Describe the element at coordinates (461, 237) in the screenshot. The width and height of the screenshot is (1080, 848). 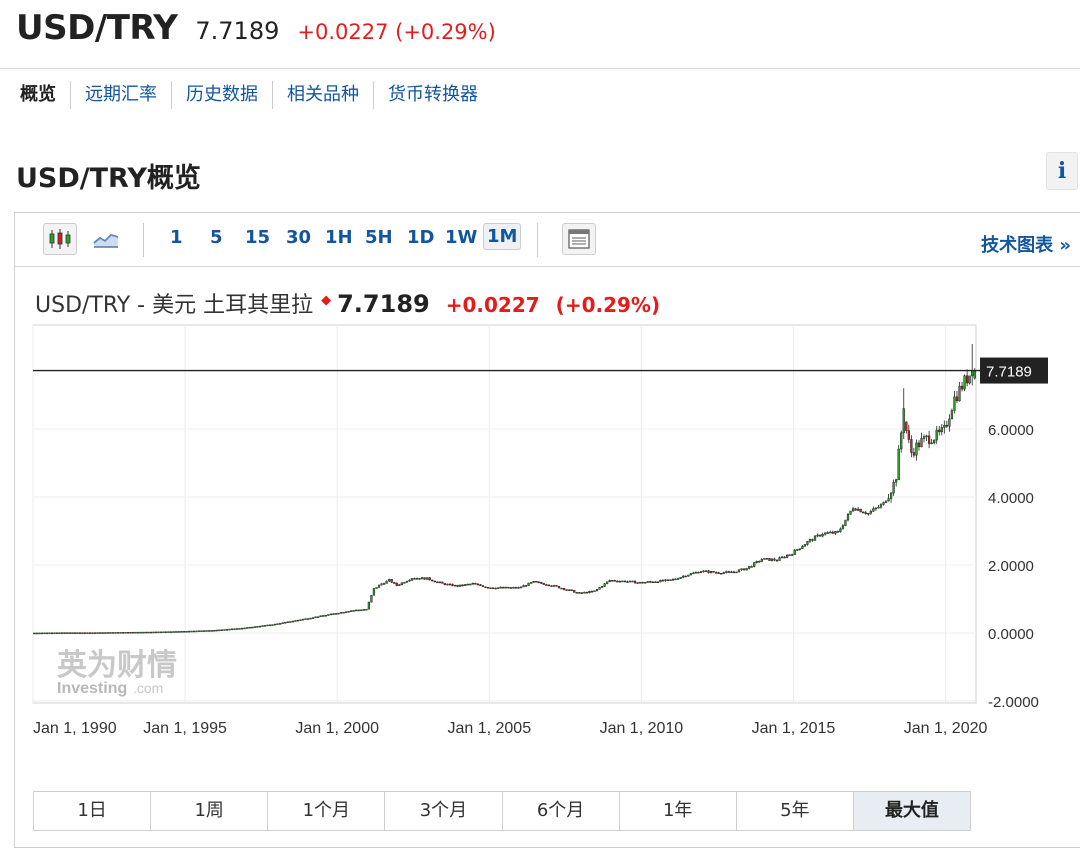
I see `interval-1w: 1W` at that location.